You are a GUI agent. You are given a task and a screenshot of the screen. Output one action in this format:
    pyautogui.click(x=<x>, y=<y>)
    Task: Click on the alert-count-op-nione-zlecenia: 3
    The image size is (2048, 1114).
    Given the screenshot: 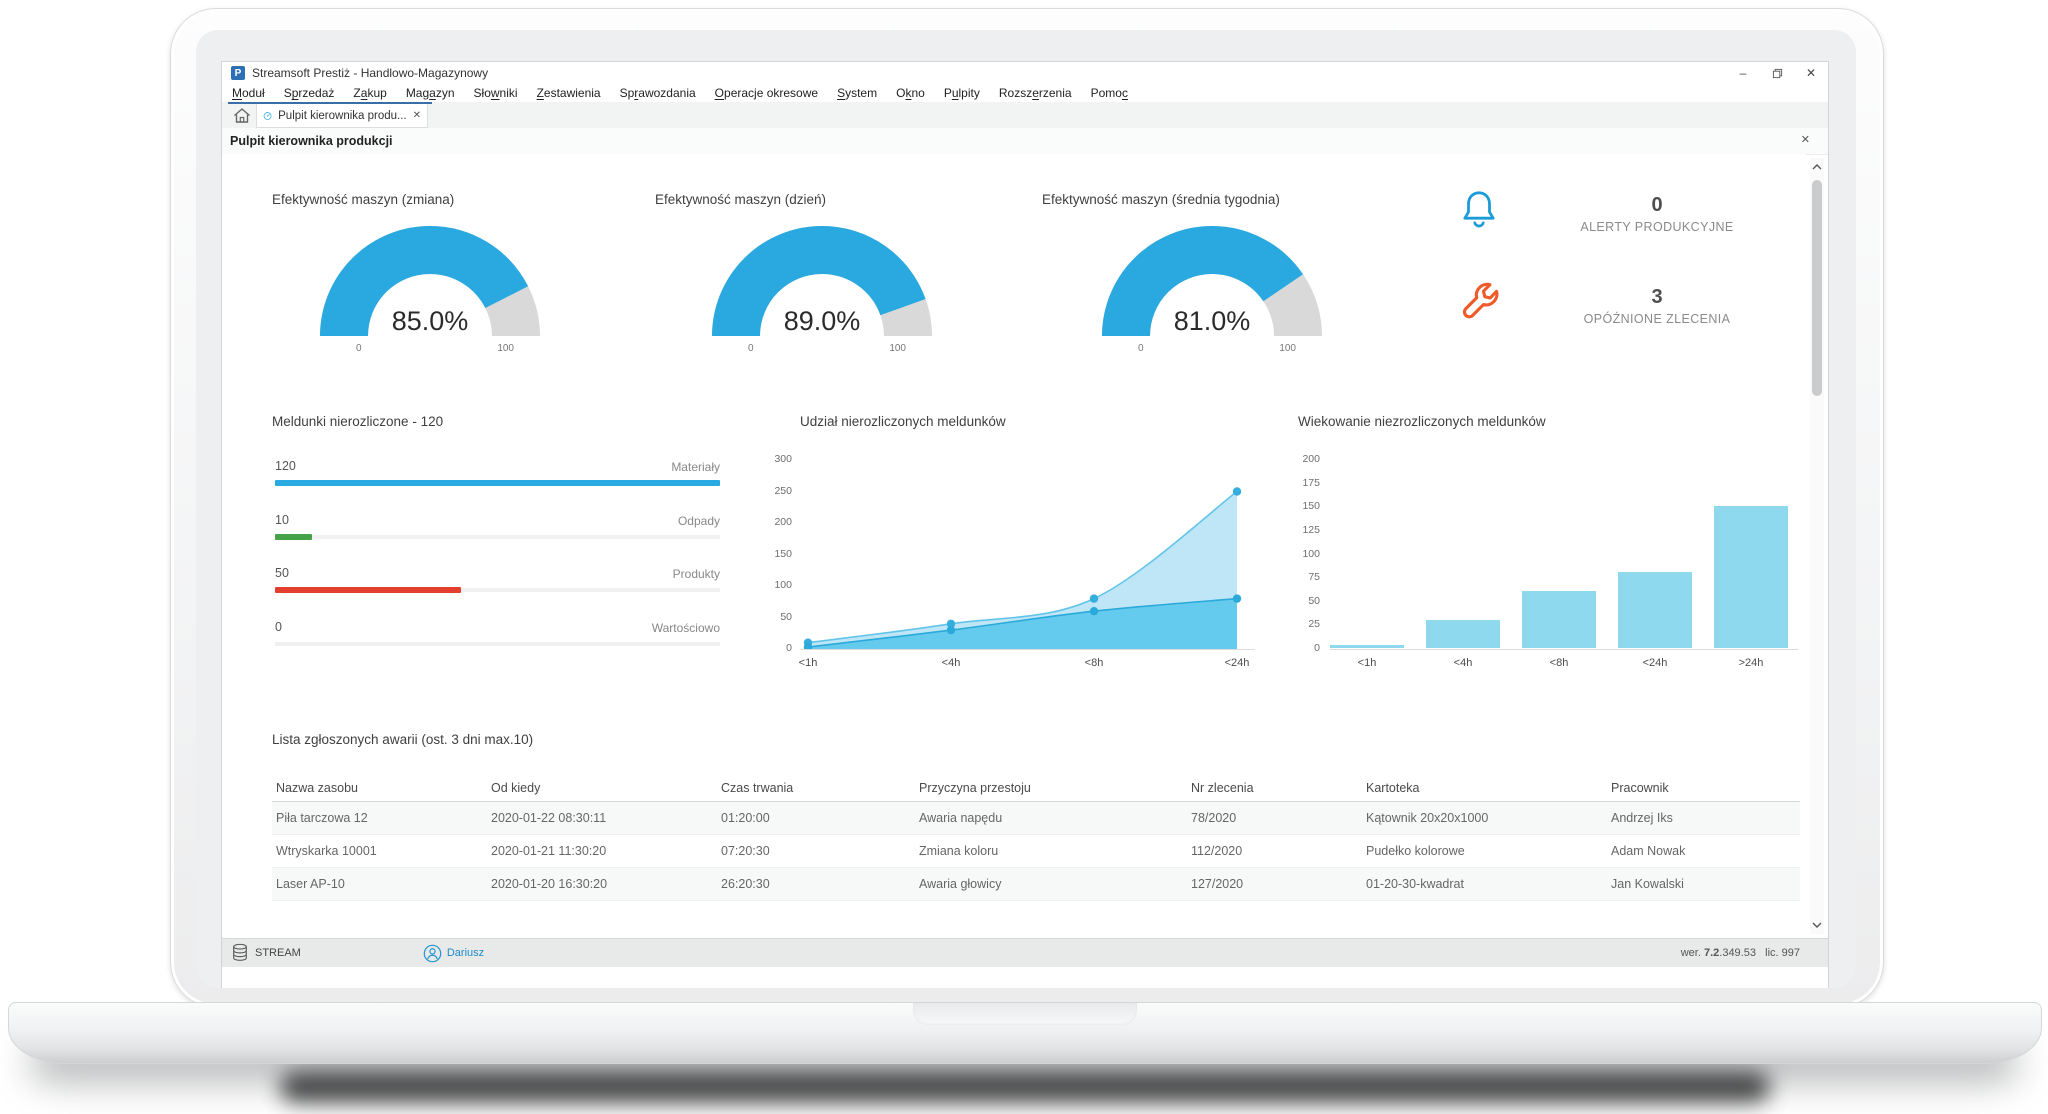 What is the action you would take?
    pyautogui.click(x=1657, y=297)
    